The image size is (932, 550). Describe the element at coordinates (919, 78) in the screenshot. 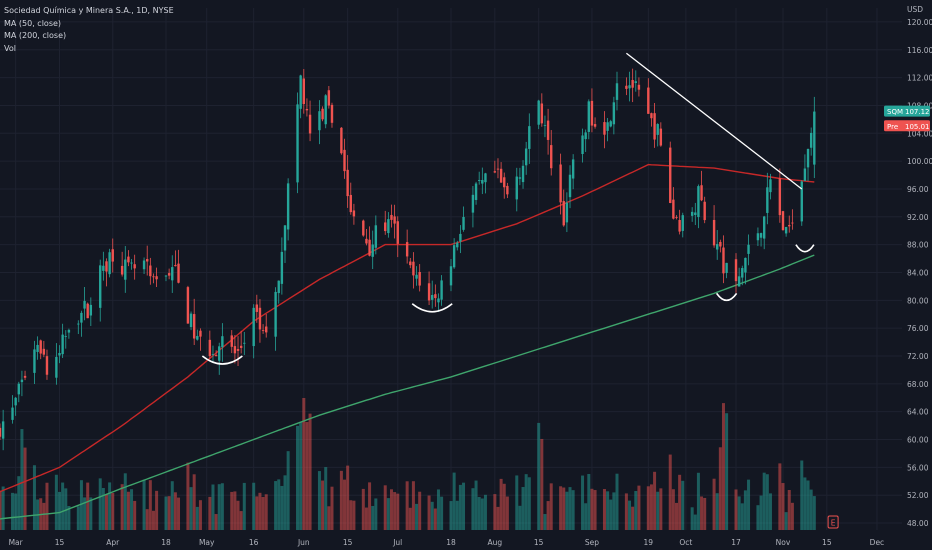

I see `y-tick-label: 112.00` at that location.